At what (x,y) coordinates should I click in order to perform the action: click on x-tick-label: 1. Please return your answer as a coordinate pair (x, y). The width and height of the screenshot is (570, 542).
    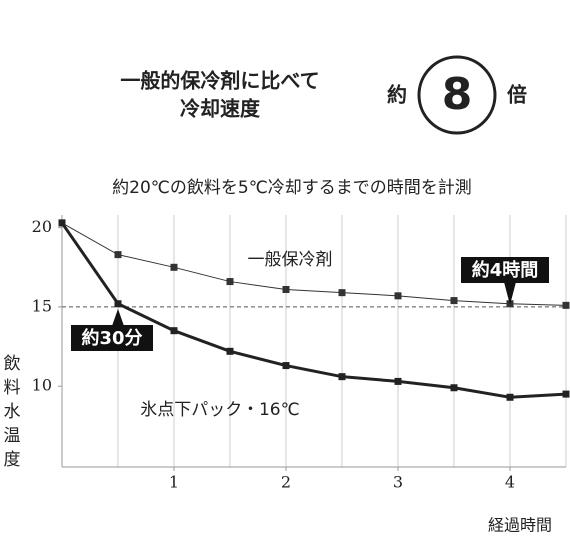
    Looking at the image, I should click on (174, 482).